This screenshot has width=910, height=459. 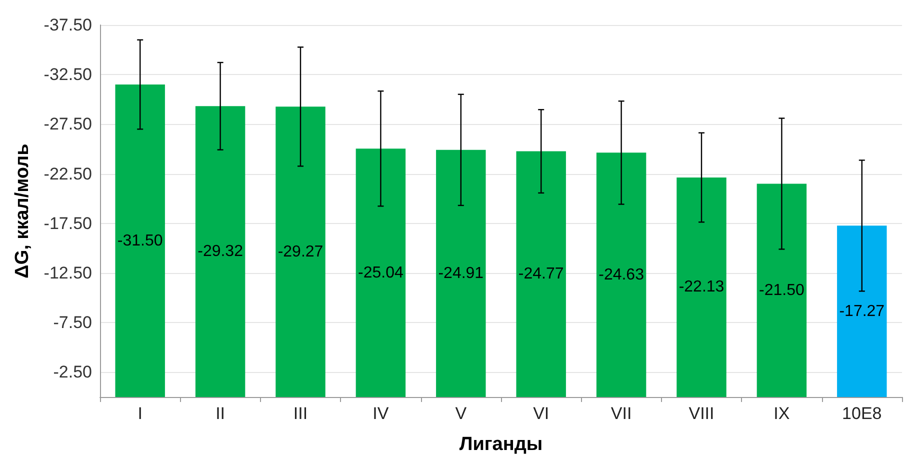 What do you see at coordinates (72, 322) in the screenshot?
I see `y-tick-label: -7.50` at bounding box center [72, 322].